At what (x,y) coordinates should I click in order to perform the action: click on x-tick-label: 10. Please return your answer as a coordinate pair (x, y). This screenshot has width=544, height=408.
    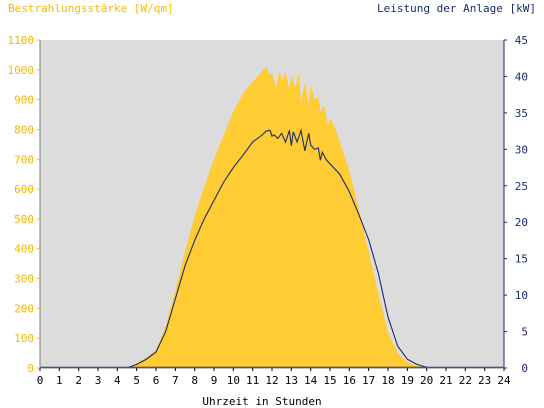
    Looking at the image, I should click on (233, 380).